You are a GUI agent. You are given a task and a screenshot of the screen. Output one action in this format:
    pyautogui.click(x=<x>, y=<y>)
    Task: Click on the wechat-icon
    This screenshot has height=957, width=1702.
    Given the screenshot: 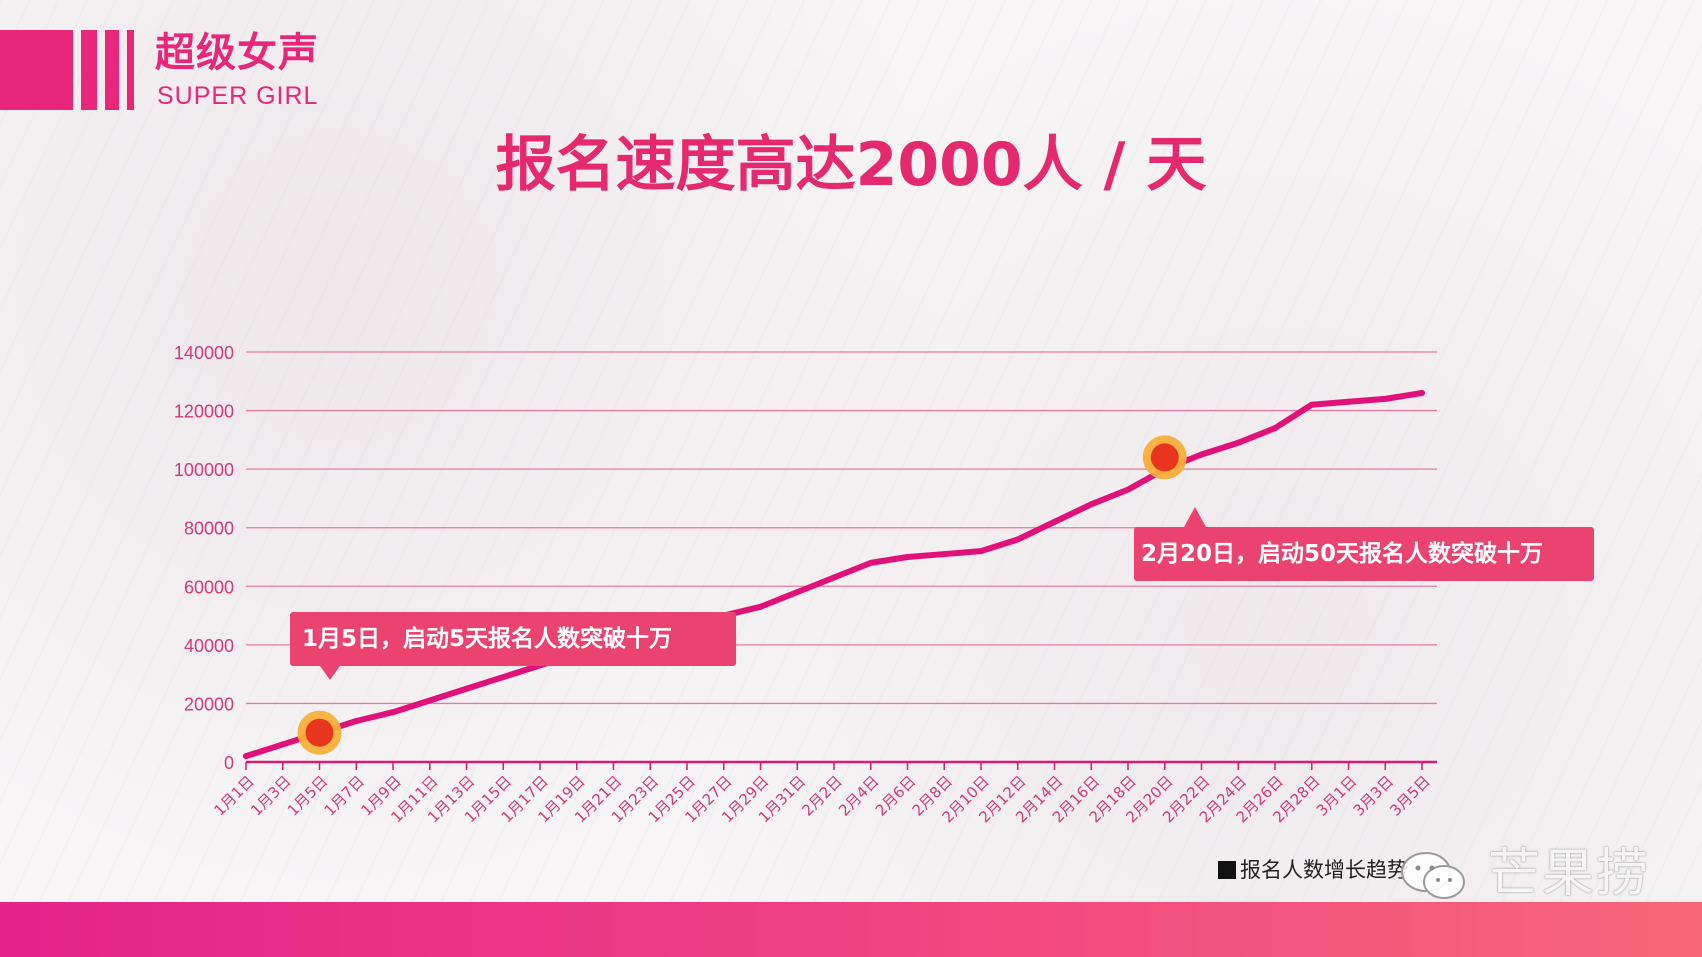 What is the action you would take?
    pyautogui.click(x=1433, y=875)
    